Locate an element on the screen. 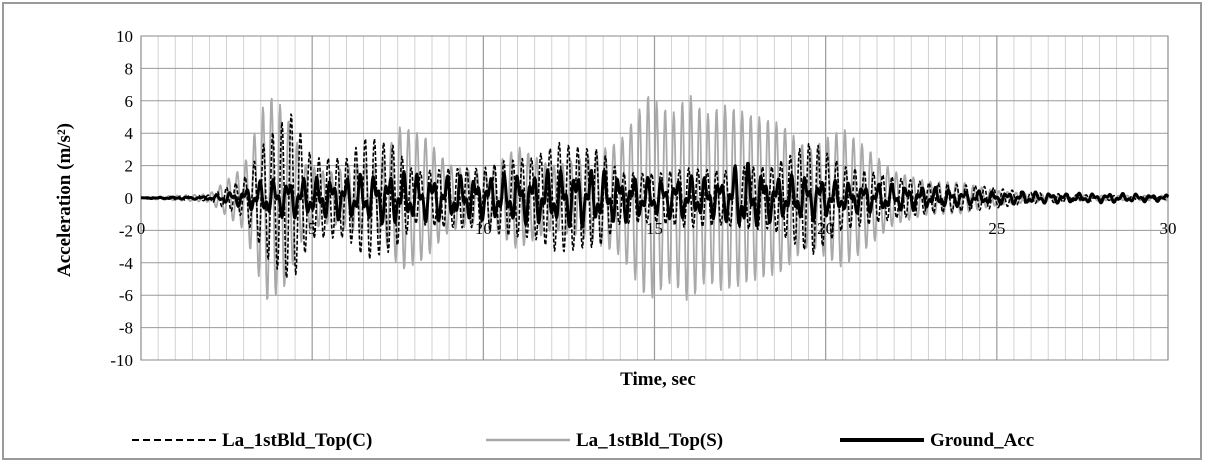 The width and height of the screenshot is (1206, 464). y-tick-label: -4 is located at coordinates (126, 263).